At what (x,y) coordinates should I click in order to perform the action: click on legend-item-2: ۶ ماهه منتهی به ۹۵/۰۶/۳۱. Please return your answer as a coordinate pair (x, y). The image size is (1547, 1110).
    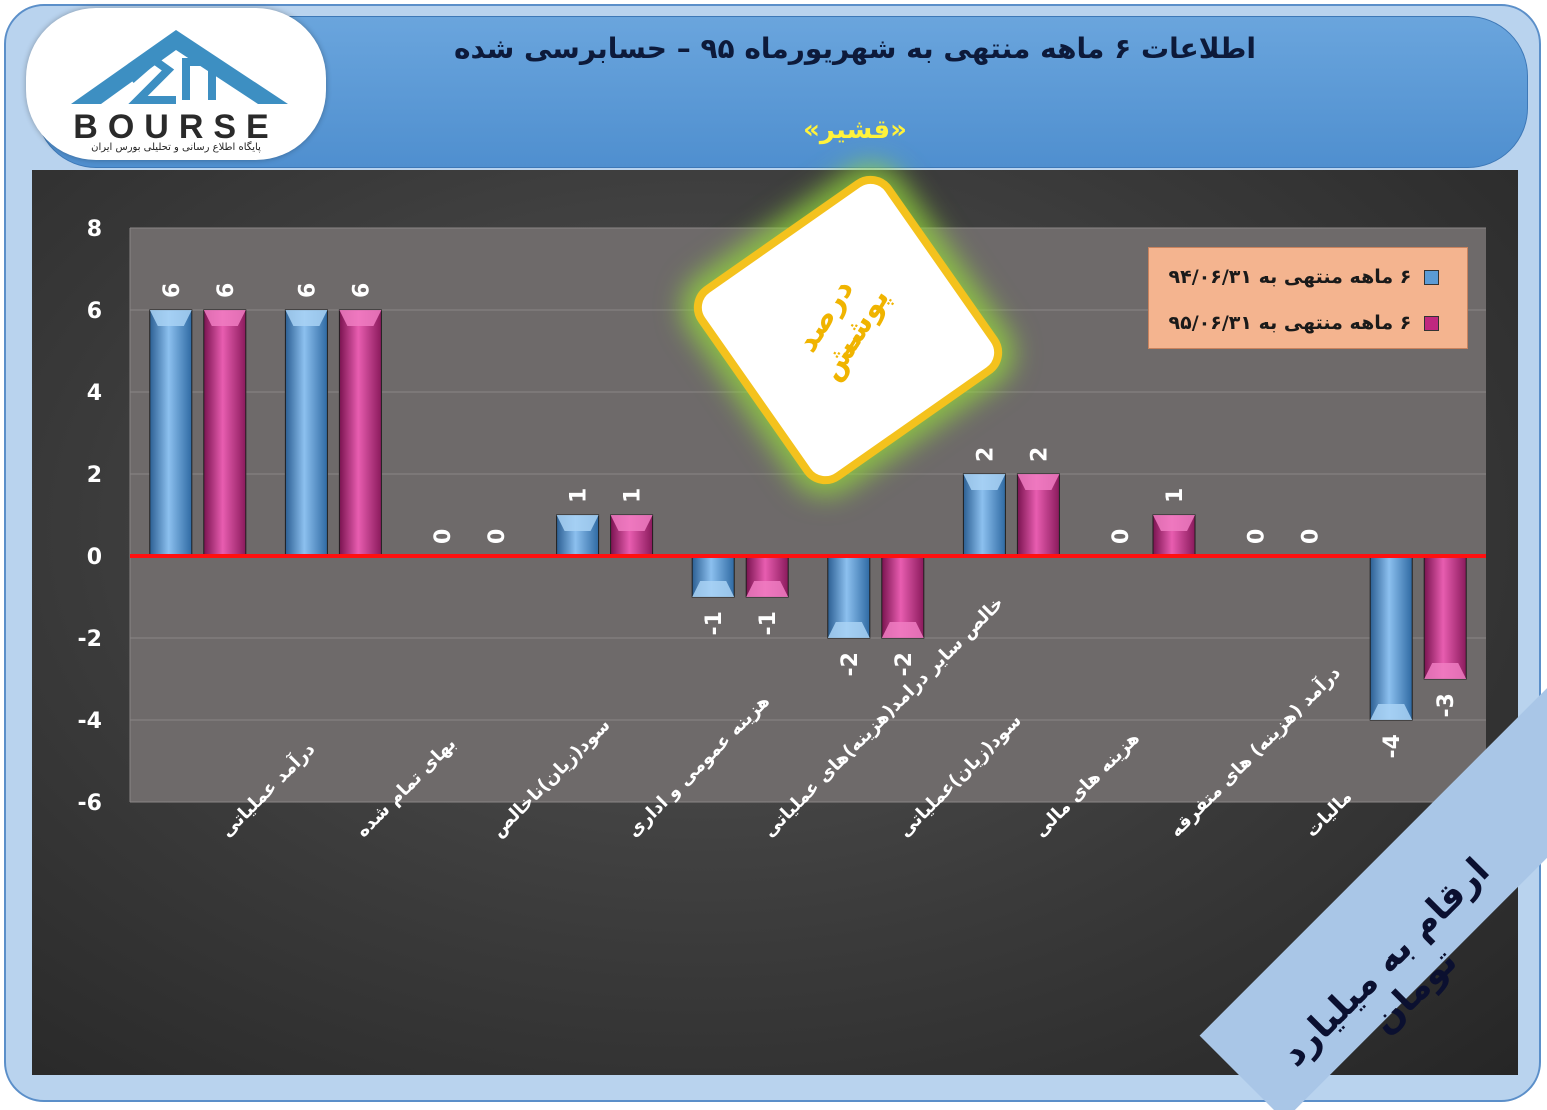
    Looking at the image, I should click on (1304, 323).